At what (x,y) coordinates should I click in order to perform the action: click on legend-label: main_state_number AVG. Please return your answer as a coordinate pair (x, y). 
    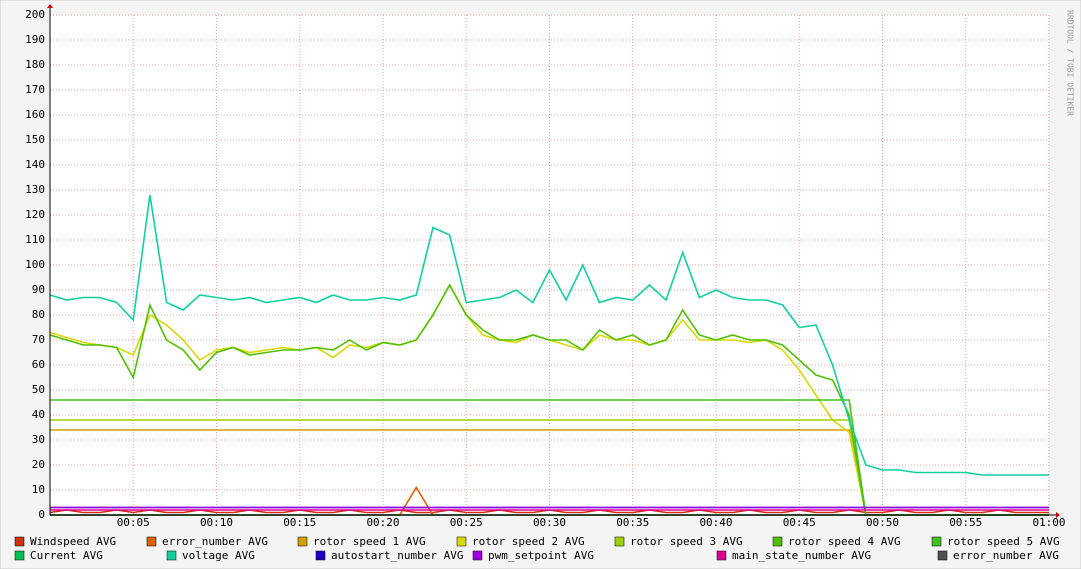
    Looking at the image, I should click on (801, 555).